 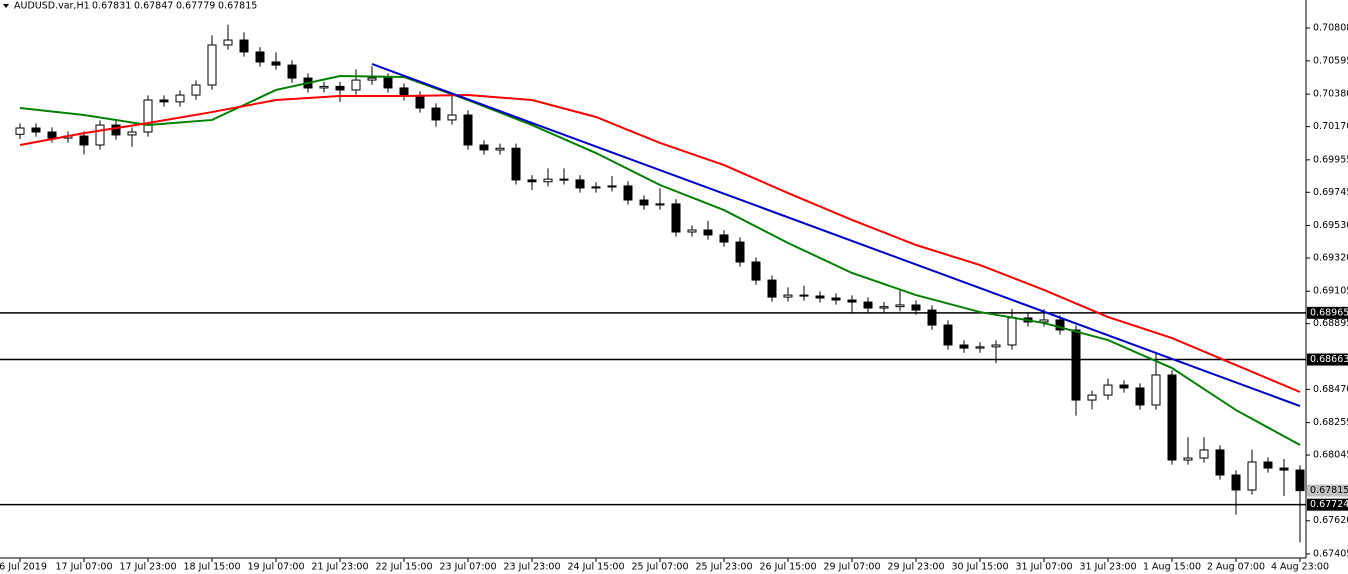 I want to click on y-tick-label: 0.69105, so click(x=1330, y=291).